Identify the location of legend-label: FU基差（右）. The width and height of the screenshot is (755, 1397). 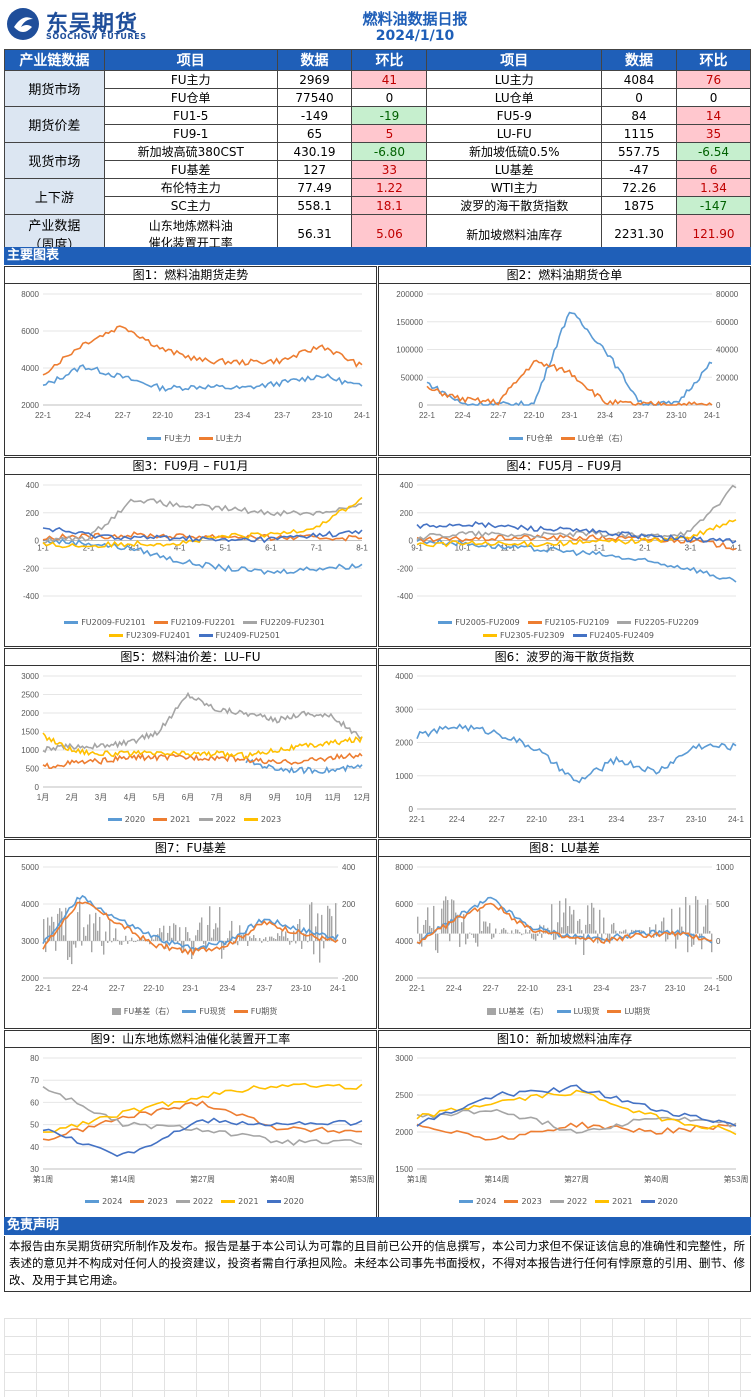
(149, 1011).